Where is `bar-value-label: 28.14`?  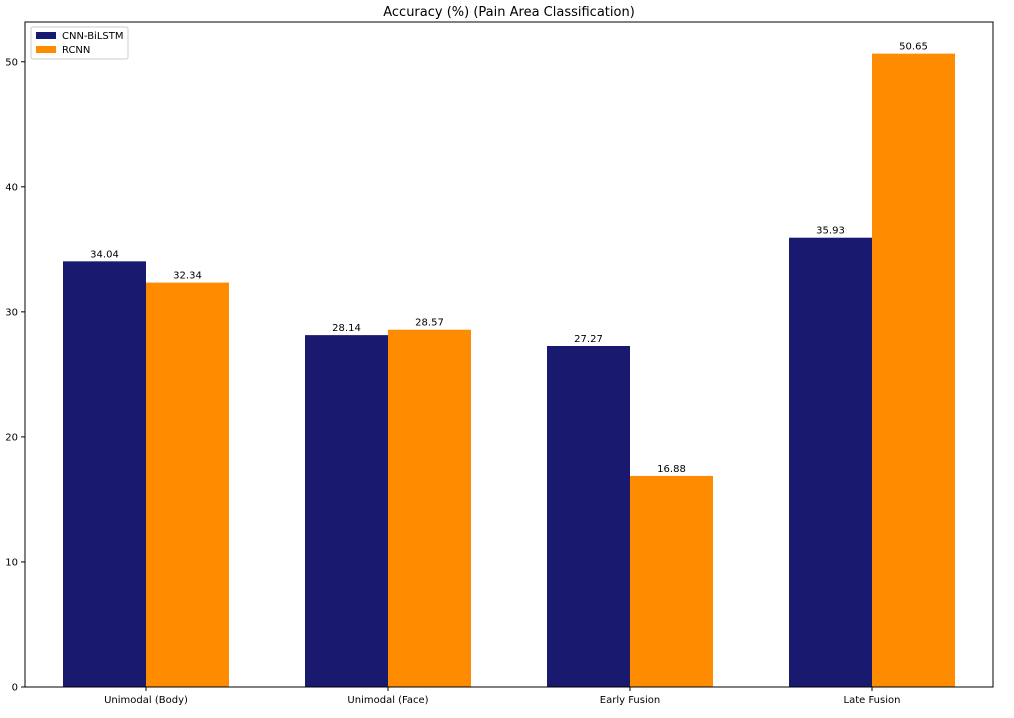 bar-value-label: 28.14 is located at coordinates (346, 328).